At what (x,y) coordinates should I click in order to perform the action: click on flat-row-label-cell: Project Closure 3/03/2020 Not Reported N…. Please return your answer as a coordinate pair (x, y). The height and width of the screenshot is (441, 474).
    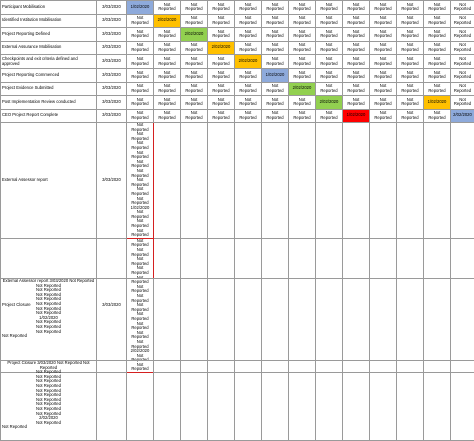
    Looking at the image, I should click on (48, 400).